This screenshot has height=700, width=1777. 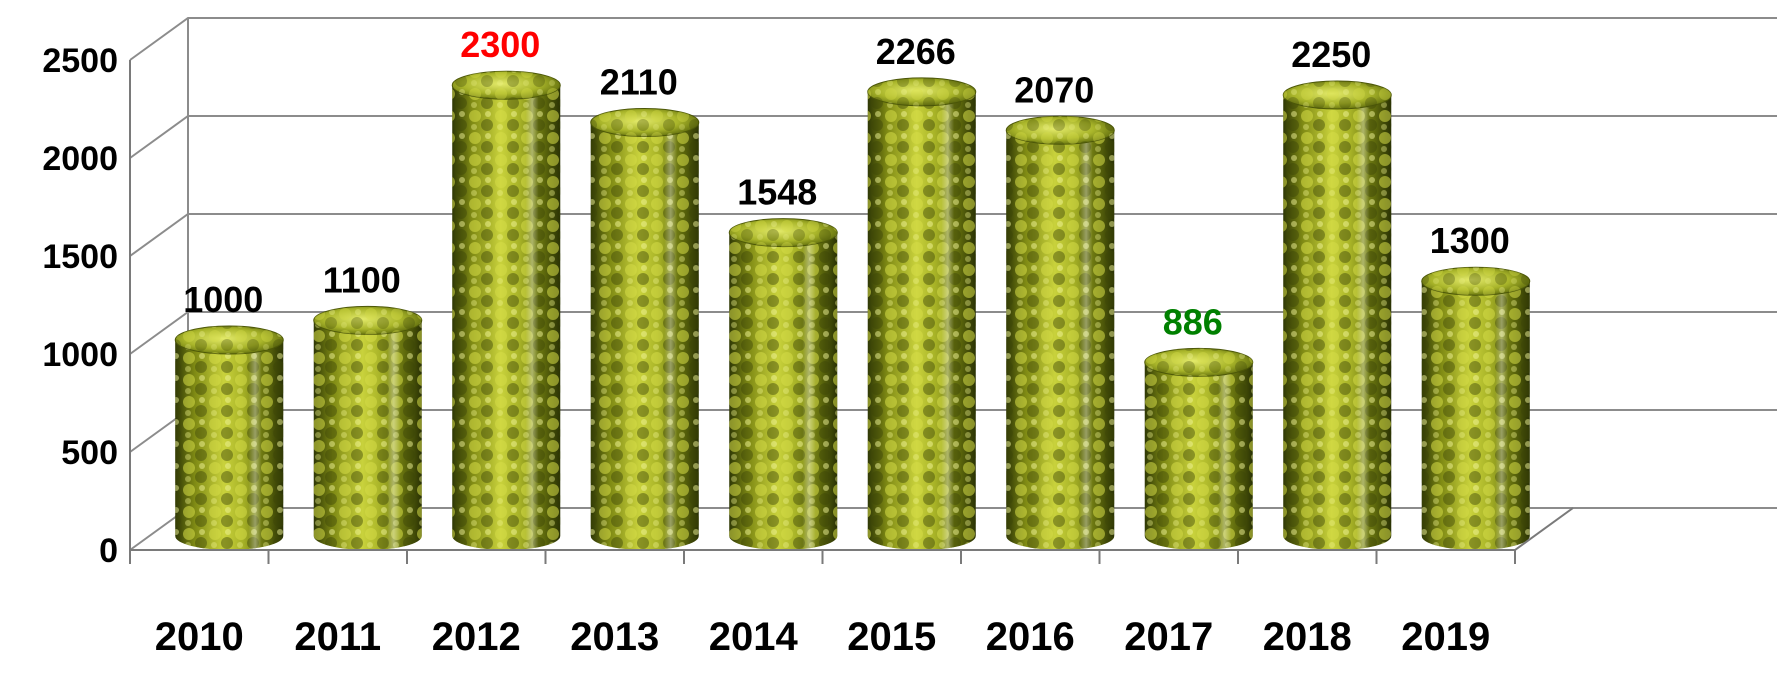 I want to click on data-label: 1100, so click(x=362, y=279).